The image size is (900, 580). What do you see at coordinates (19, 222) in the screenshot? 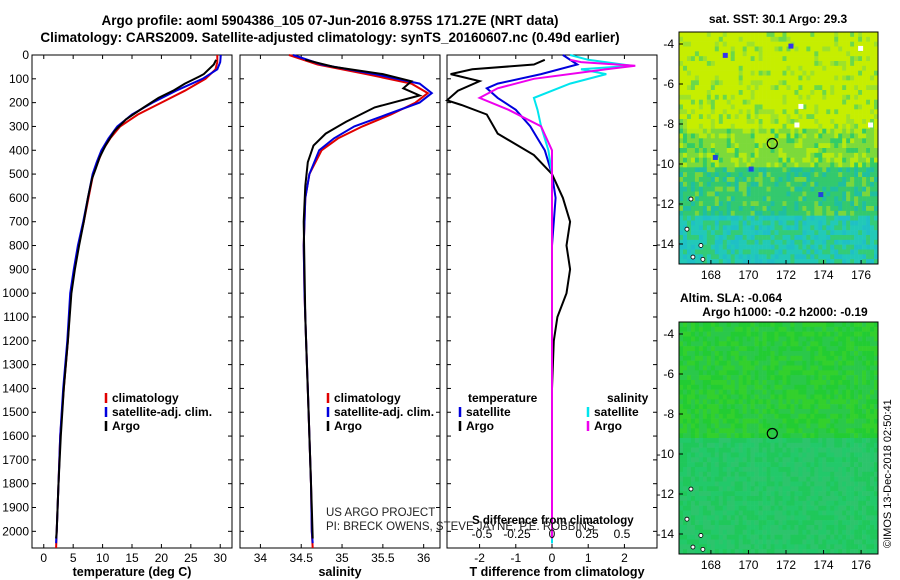
I see `depth-tick-label: 700` at bounding box center [19, 222].